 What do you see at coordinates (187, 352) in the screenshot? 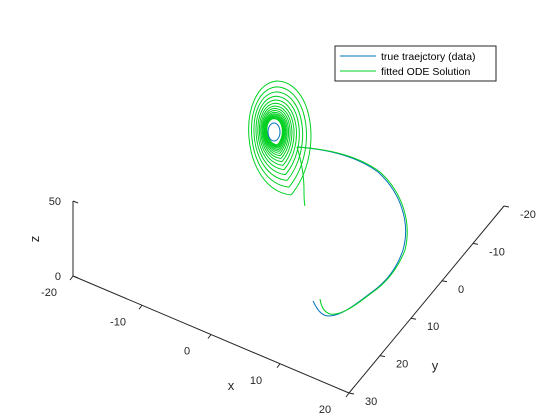
I see `x-tick-label: 0` at bounding box center [187, 352].